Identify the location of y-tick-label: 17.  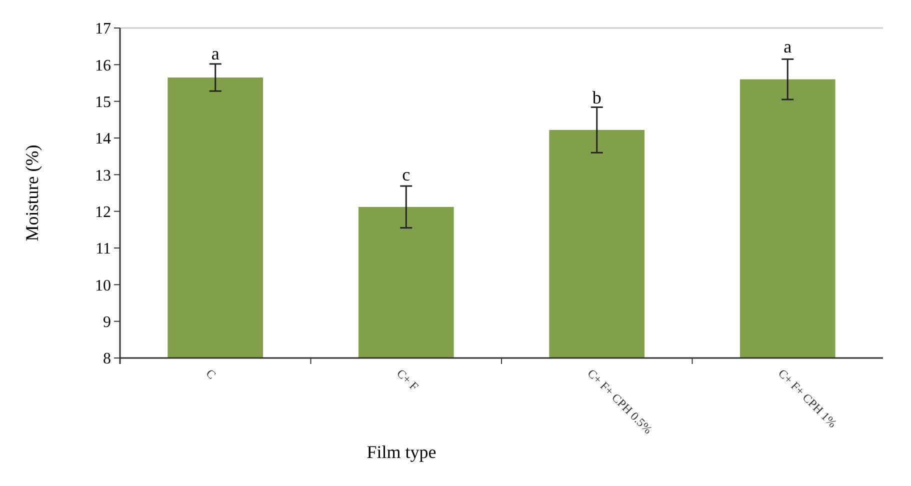
(103, 29).